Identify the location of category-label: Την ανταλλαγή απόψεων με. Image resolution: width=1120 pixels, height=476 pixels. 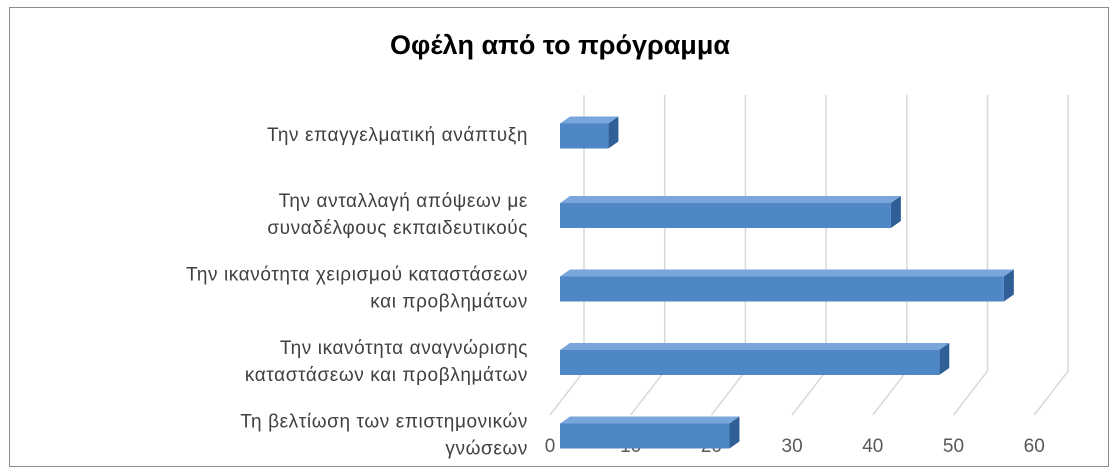
(403, 201).